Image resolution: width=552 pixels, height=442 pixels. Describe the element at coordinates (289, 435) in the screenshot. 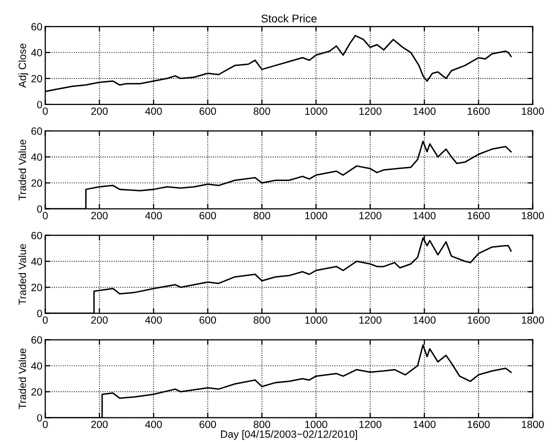

I see `x-axis-title: Day [04/15/2003−02/12/2010]` at that location.